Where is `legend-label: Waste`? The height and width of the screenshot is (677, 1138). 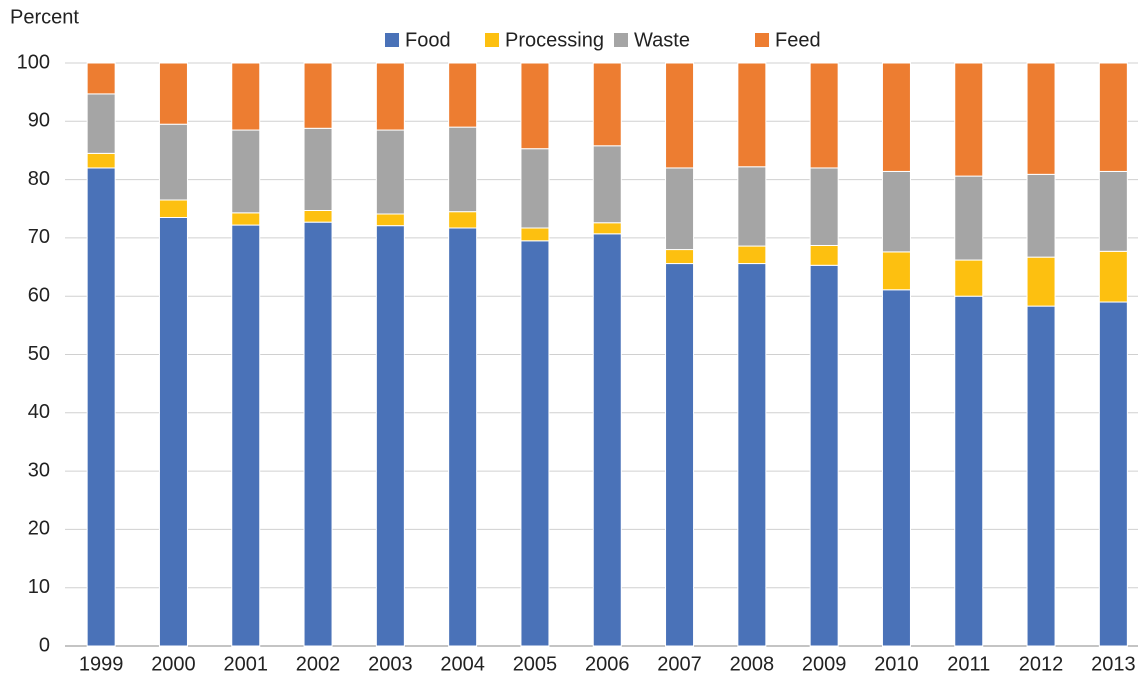 legend-label: Waste is located at coordinates (662, 40).